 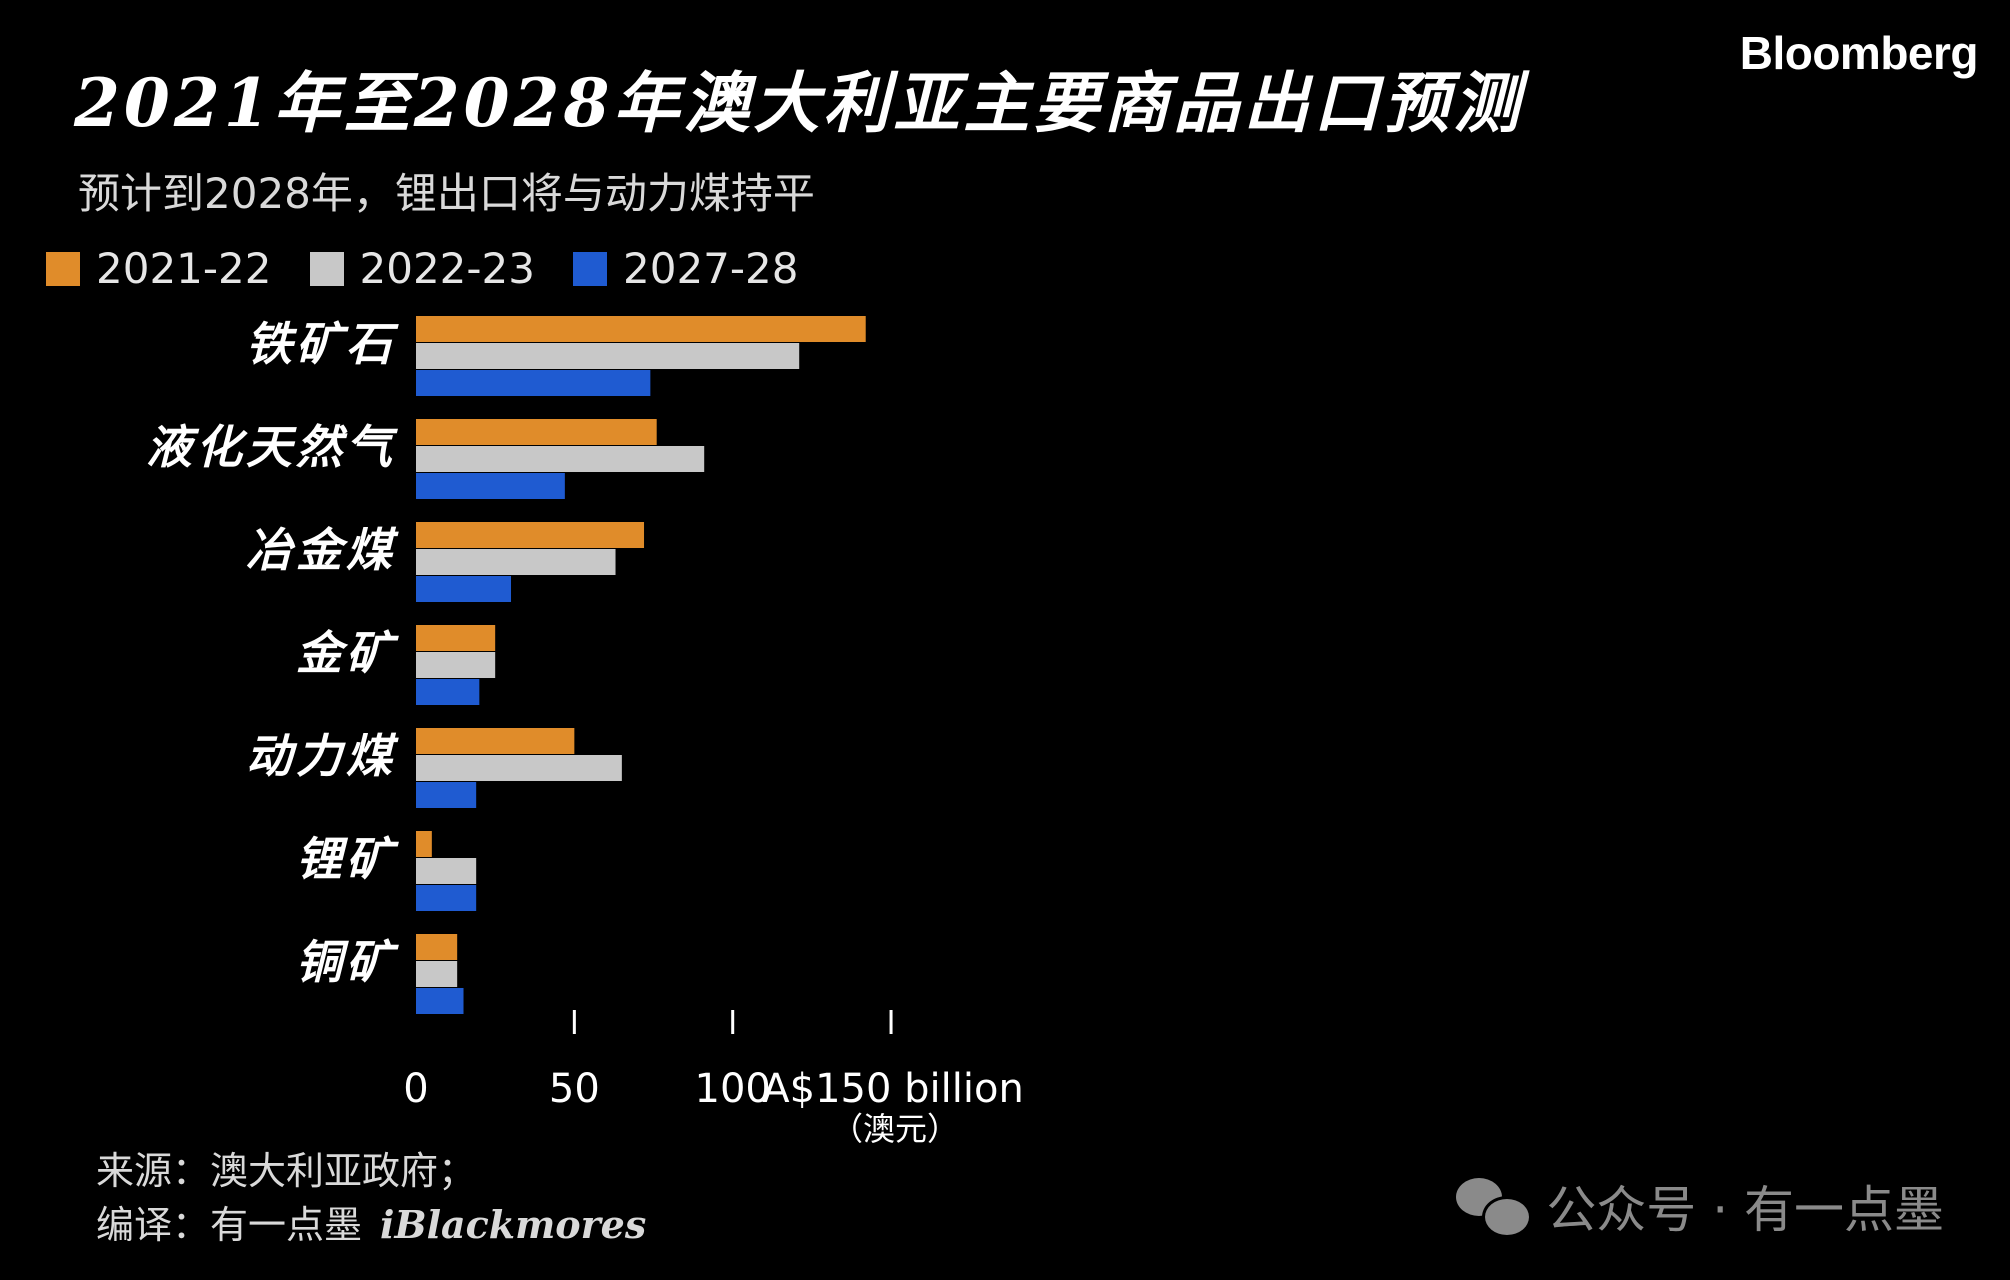 What do you see at coordinates (347, 859) in the screenshot?
I see `category-label: 锂矿` at bounding box center [347, 859].